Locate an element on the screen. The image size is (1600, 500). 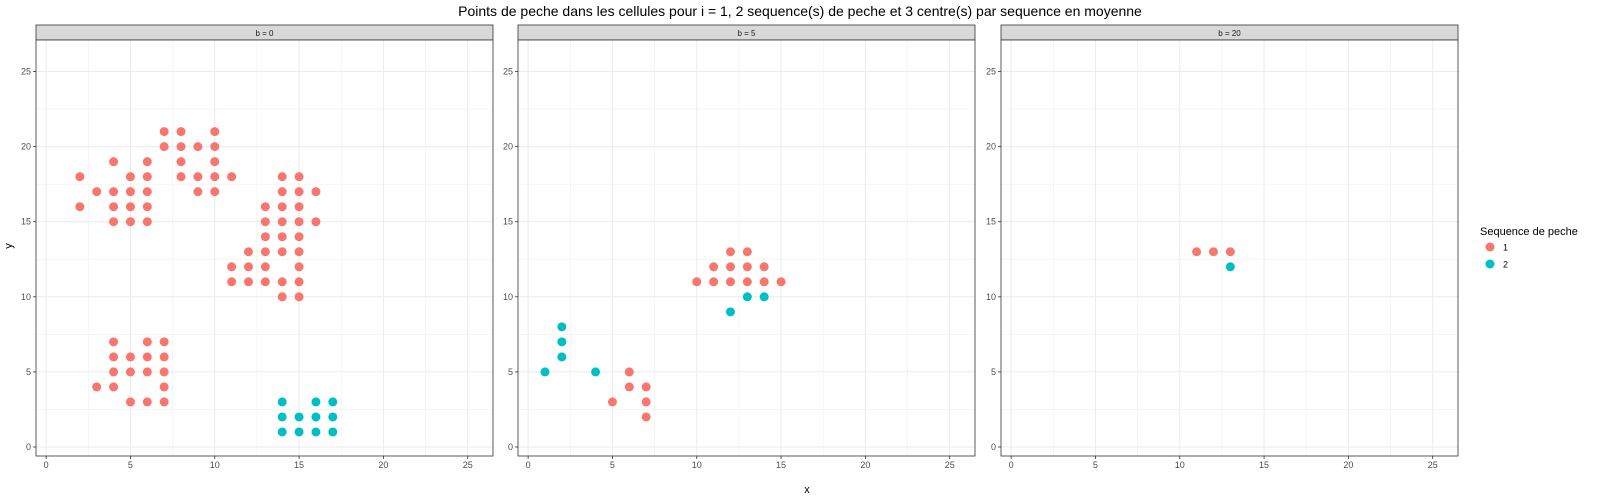
x-tick-label: 10 is located at coordinates (1180, 465).